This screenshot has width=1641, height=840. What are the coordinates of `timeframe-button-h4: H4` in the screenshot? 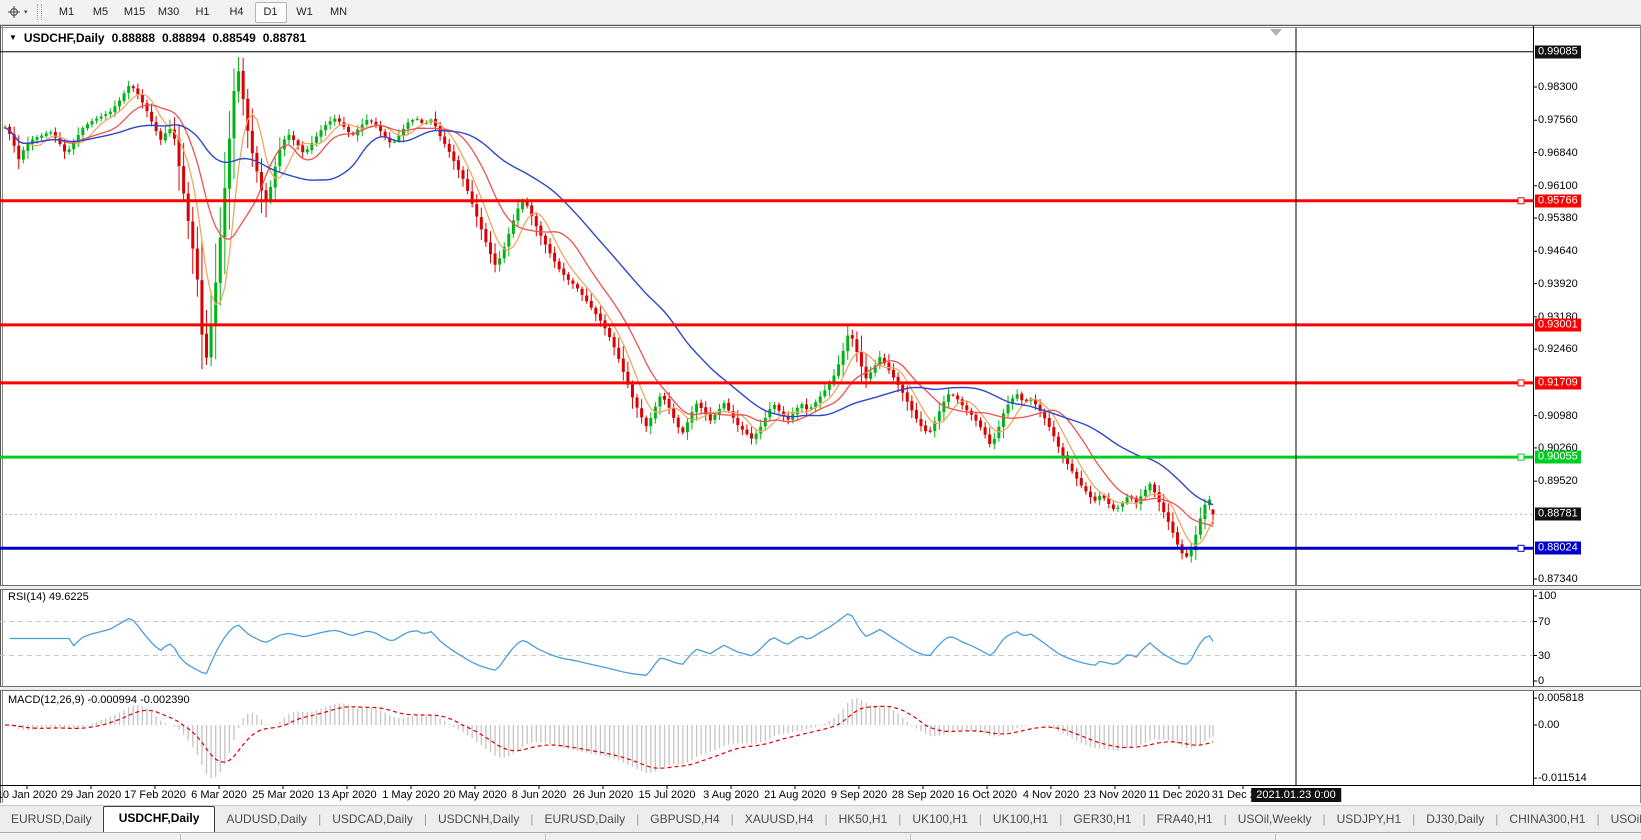 It's located at (236, 11).